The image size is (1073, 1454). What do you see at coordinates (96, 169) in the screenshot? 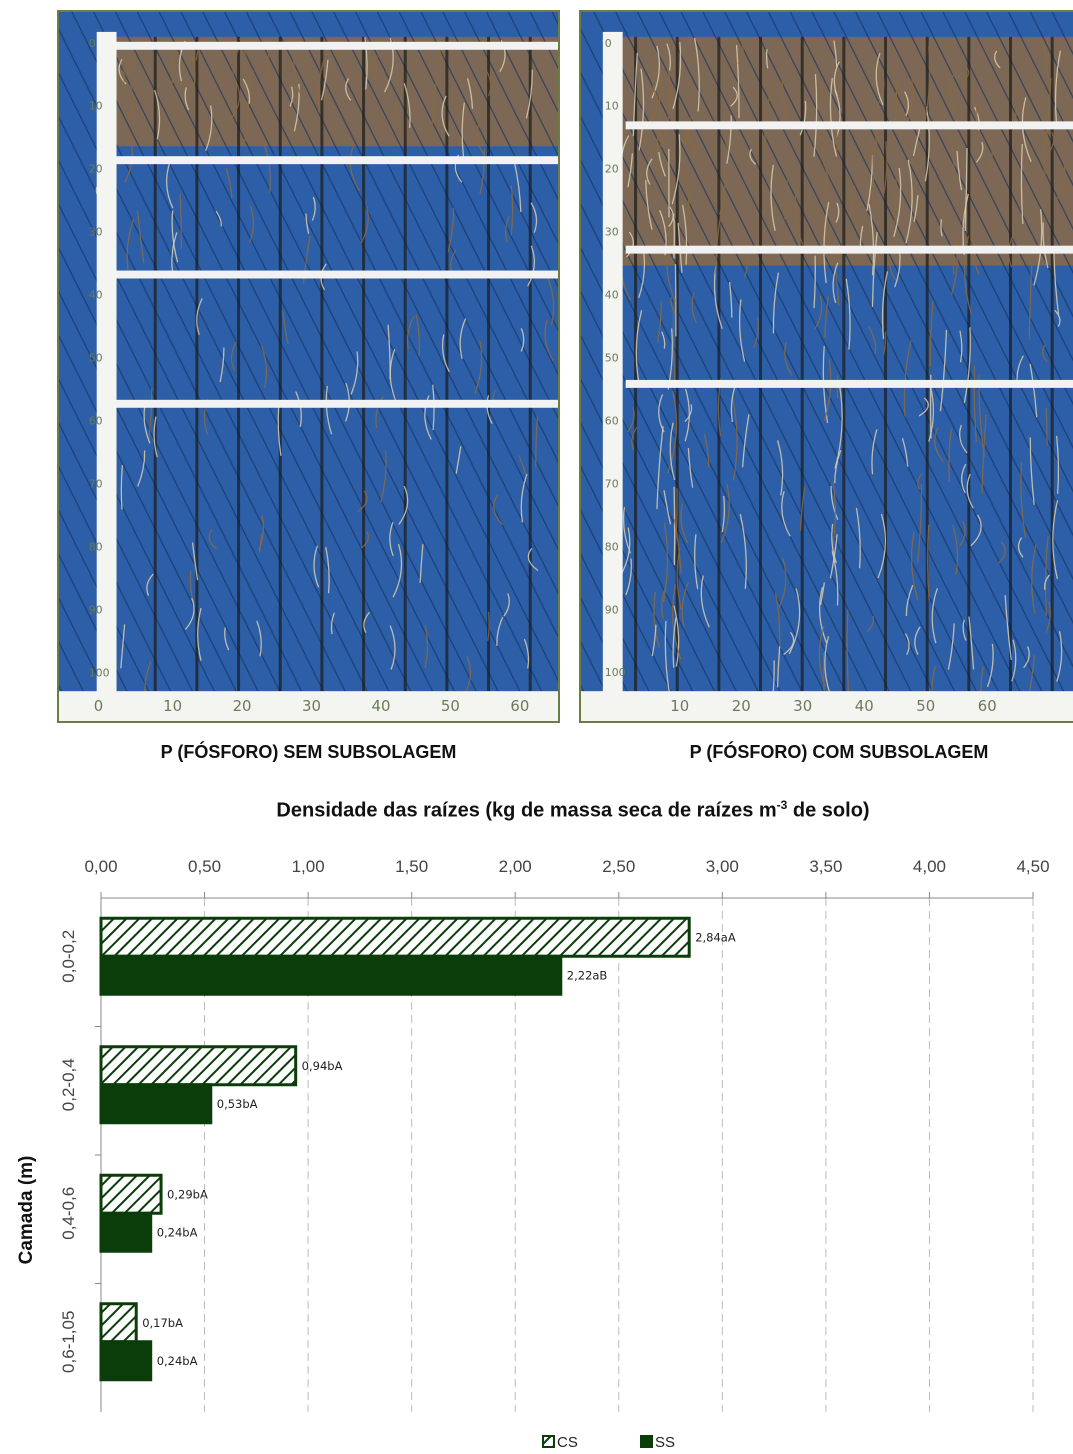
I see `ruler-tick-label: 20` at bounding box center [96, 169].